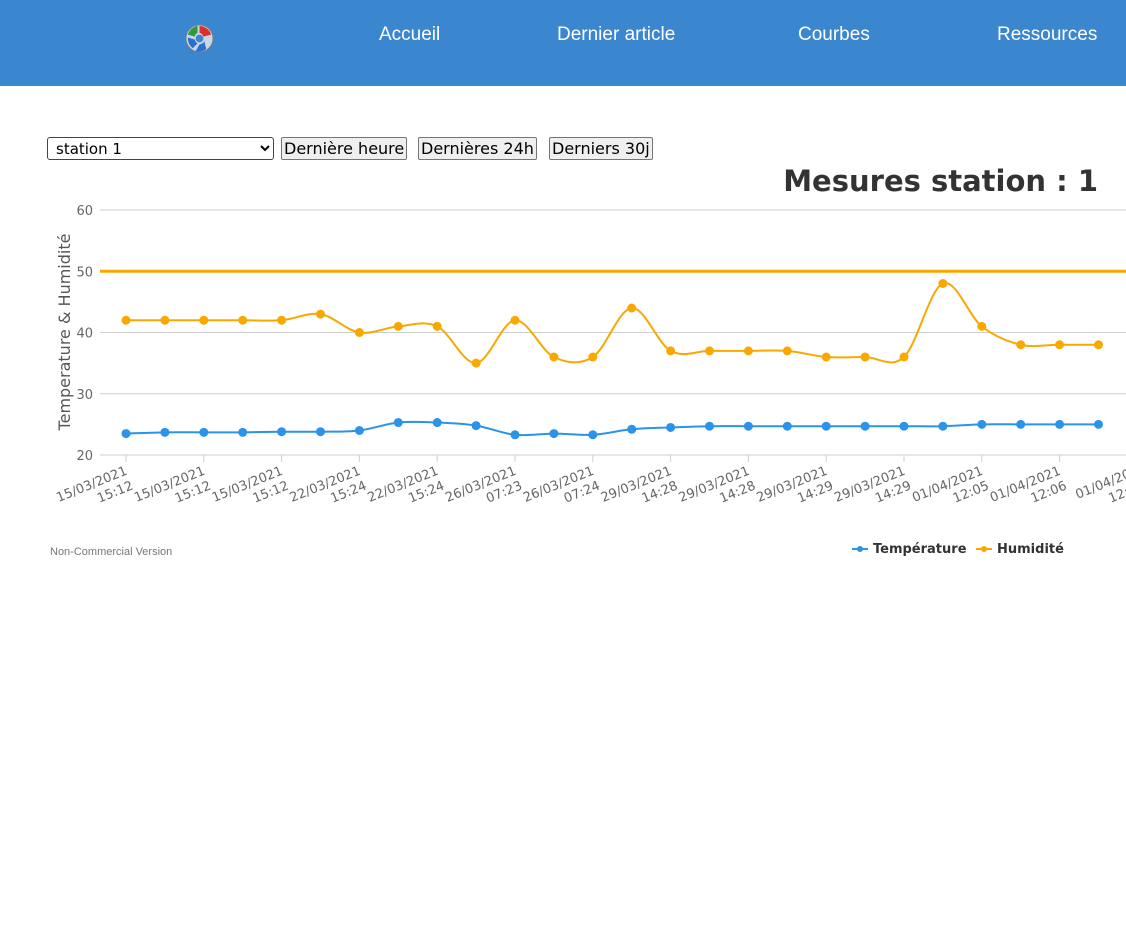 Image resolution: width=1126 pixels, height=938 pixels. What do you see at coordinates (84, 395) in the screenshot?
I see `y-tick-label: 30` at bounding box center [84, 395].